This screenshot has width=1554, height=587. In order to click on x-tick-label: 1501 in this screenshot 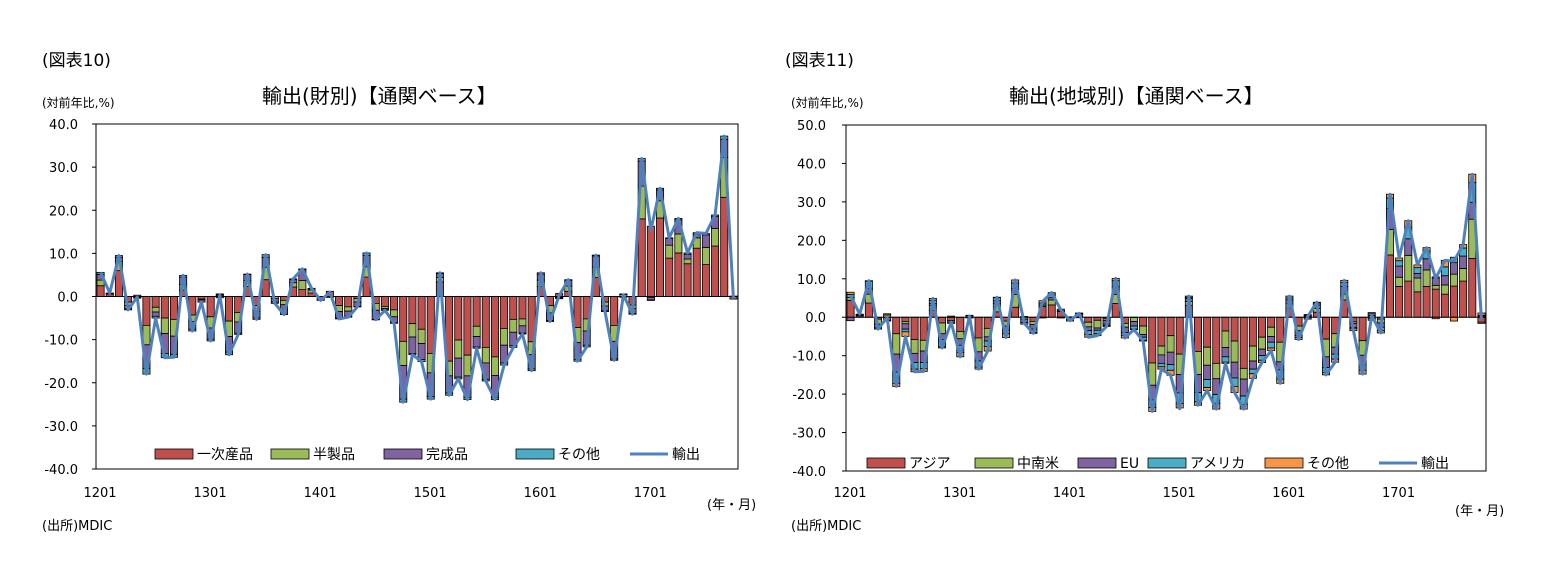, I will do `click(430, 493)`.